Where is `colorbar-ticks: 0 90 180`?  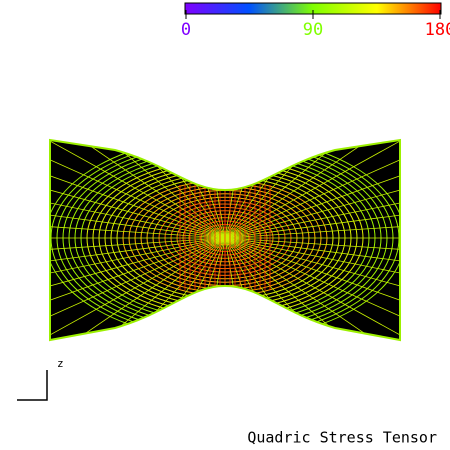
colorbar-ticks: 0 90 180 is located at coordinates (315, 25).